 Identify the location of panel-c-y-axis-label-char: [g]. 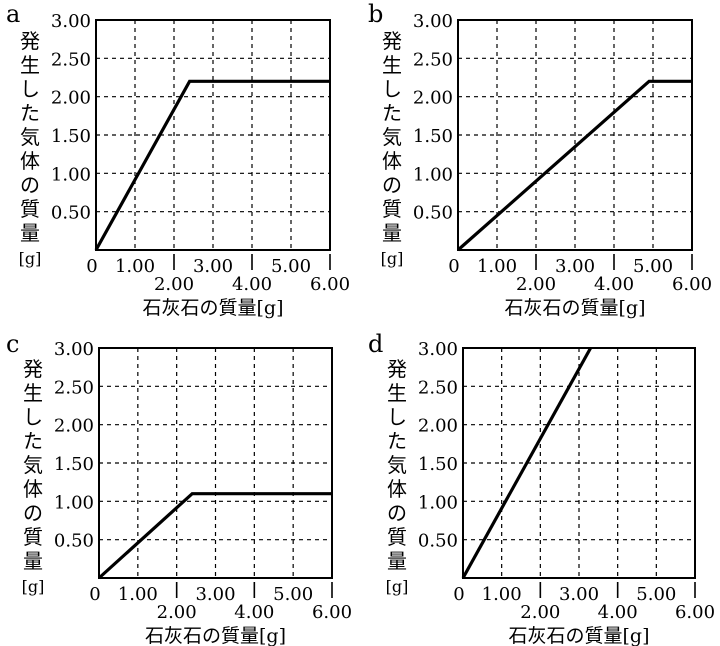
(33, 586).